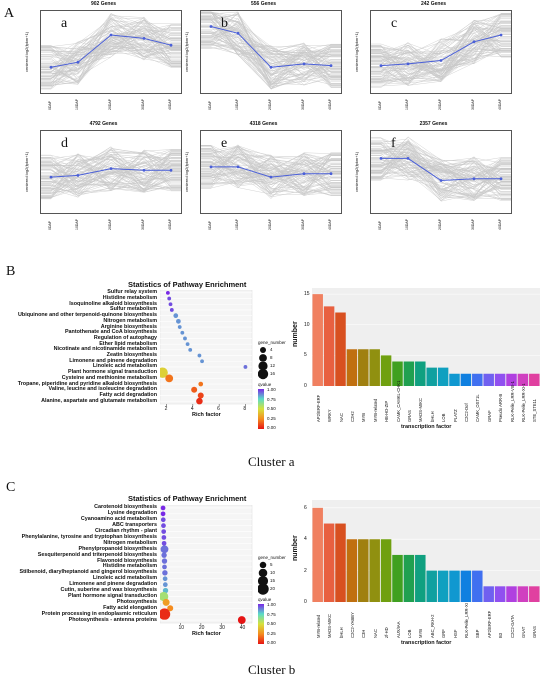  I want to click on tf-category-label: RLK-Pelle_LRR-VIII-1, so click(512, 401).